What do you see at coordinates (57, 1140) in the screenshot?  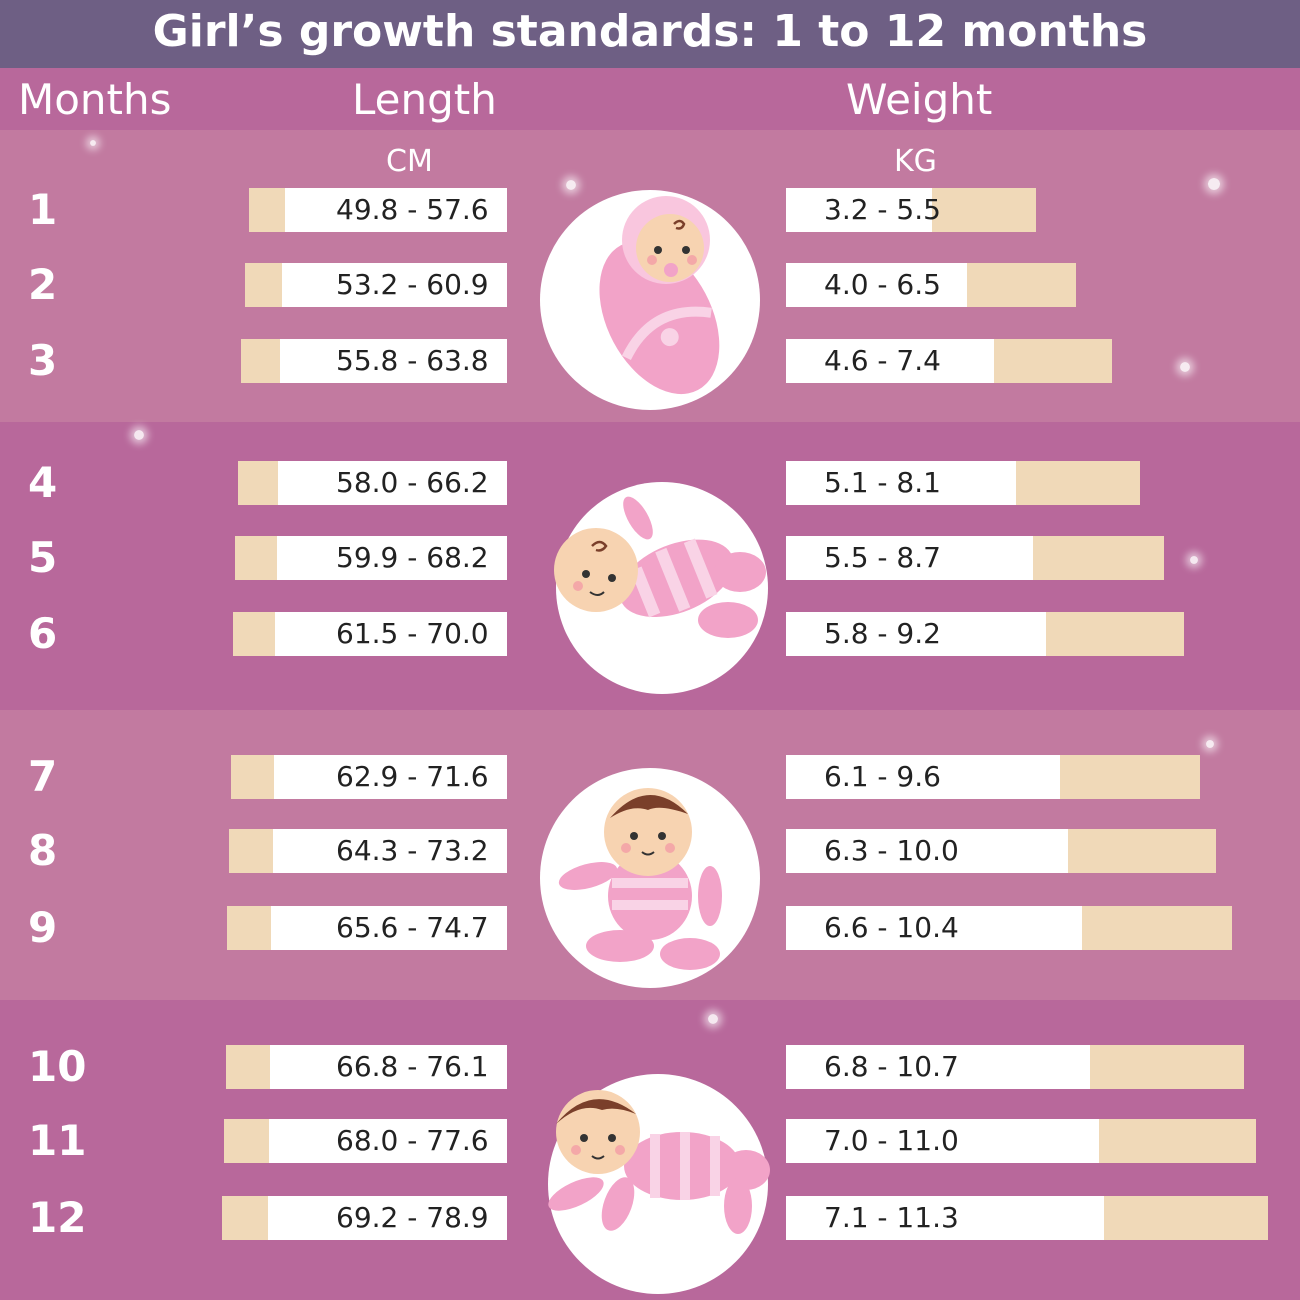 I see `month-label: 11` at bounding box center [57, 1140].